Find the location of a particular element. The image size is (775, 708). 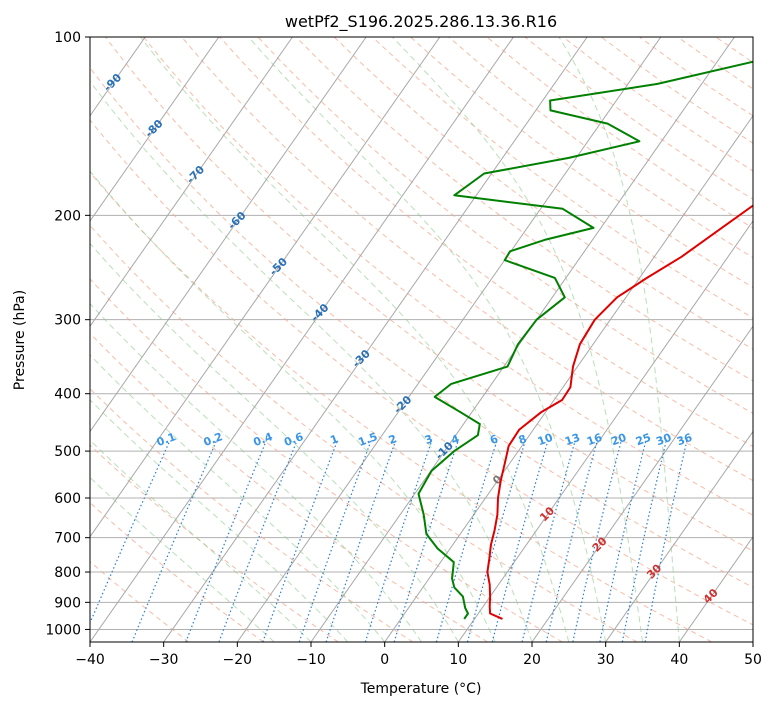

mixing-ratio-label: 1 is located at coordinates (334, 439).